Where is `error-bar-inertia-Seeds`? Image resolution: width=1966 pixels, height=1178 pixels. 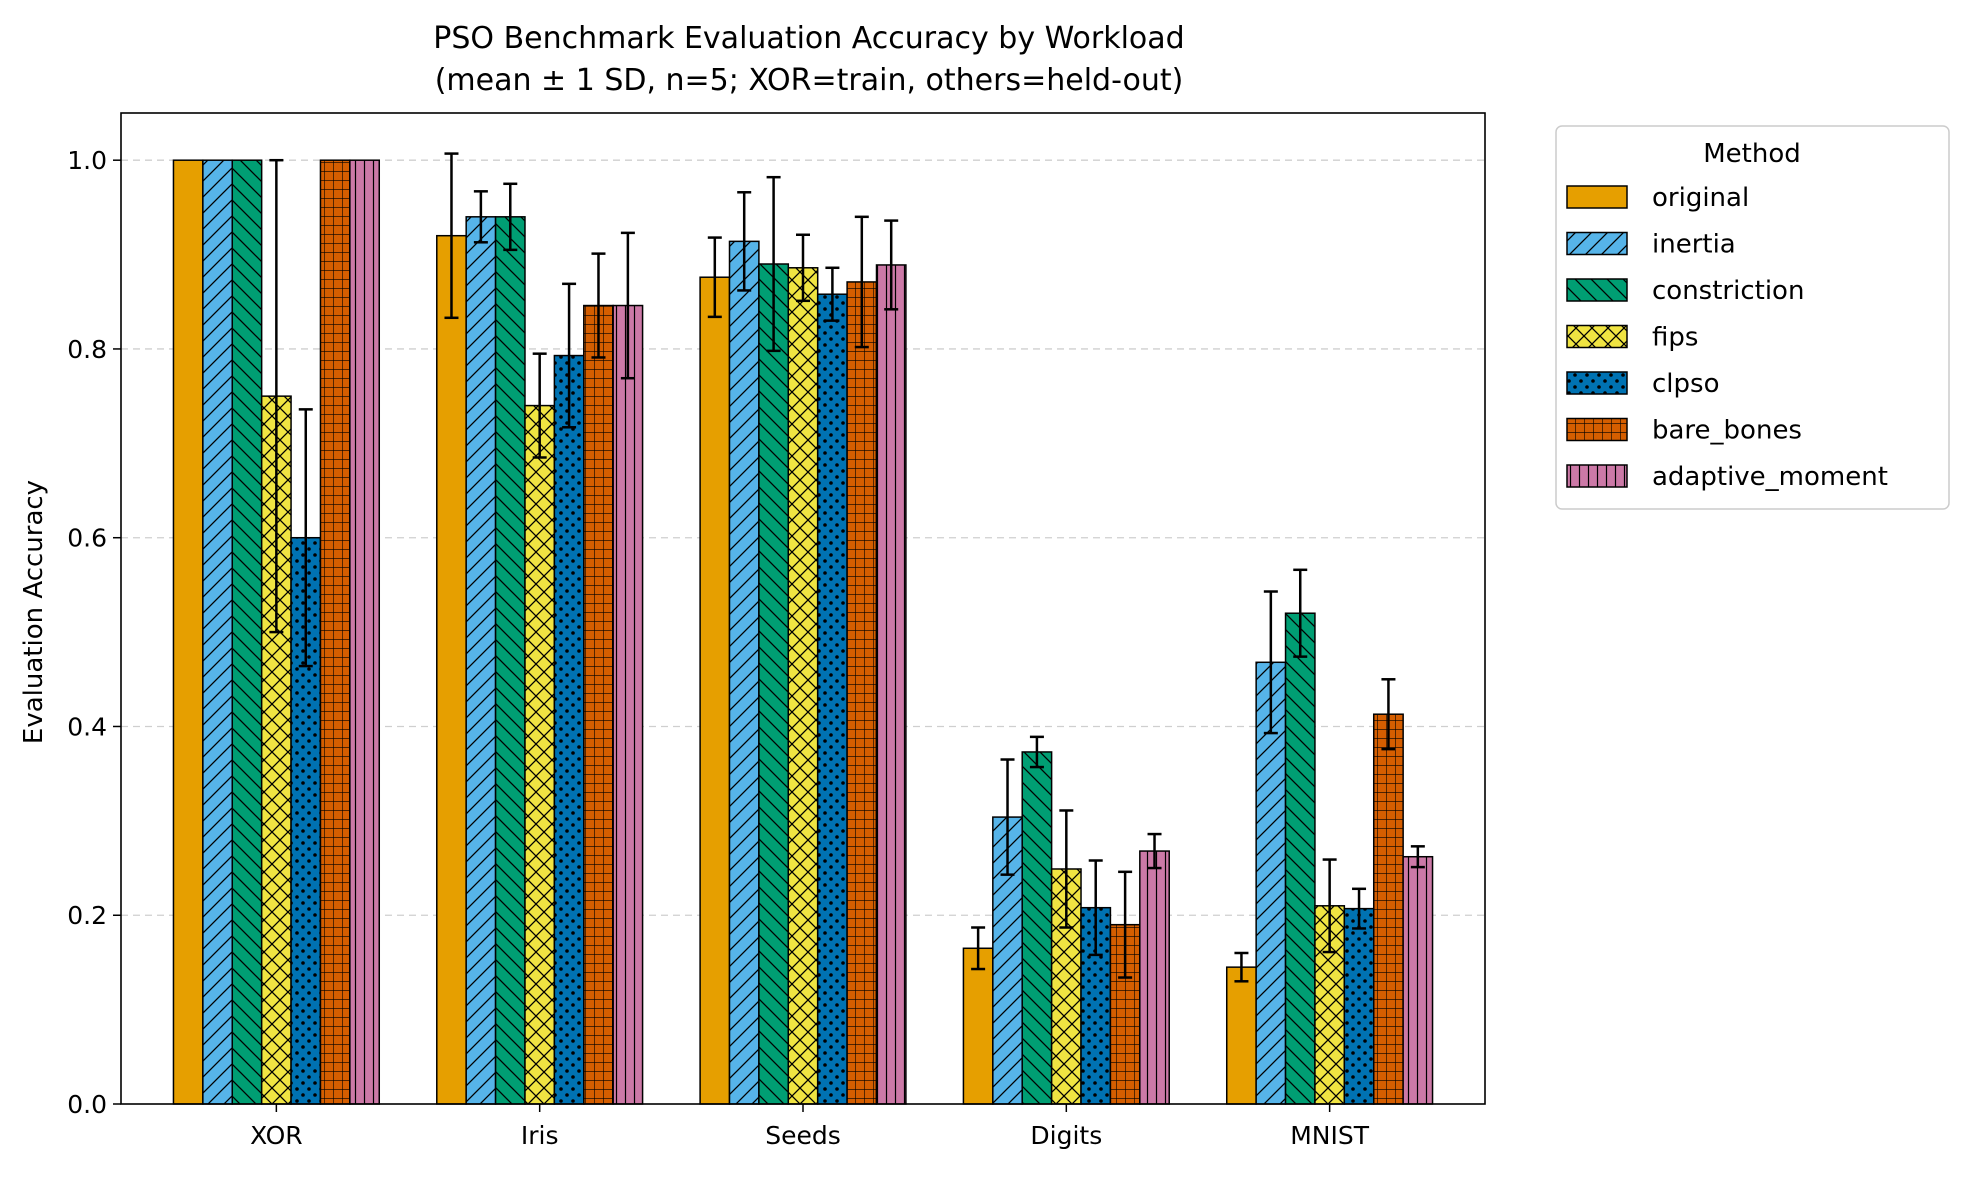 error-bar-inertia-Seeds is located at coordinates (744, 241).